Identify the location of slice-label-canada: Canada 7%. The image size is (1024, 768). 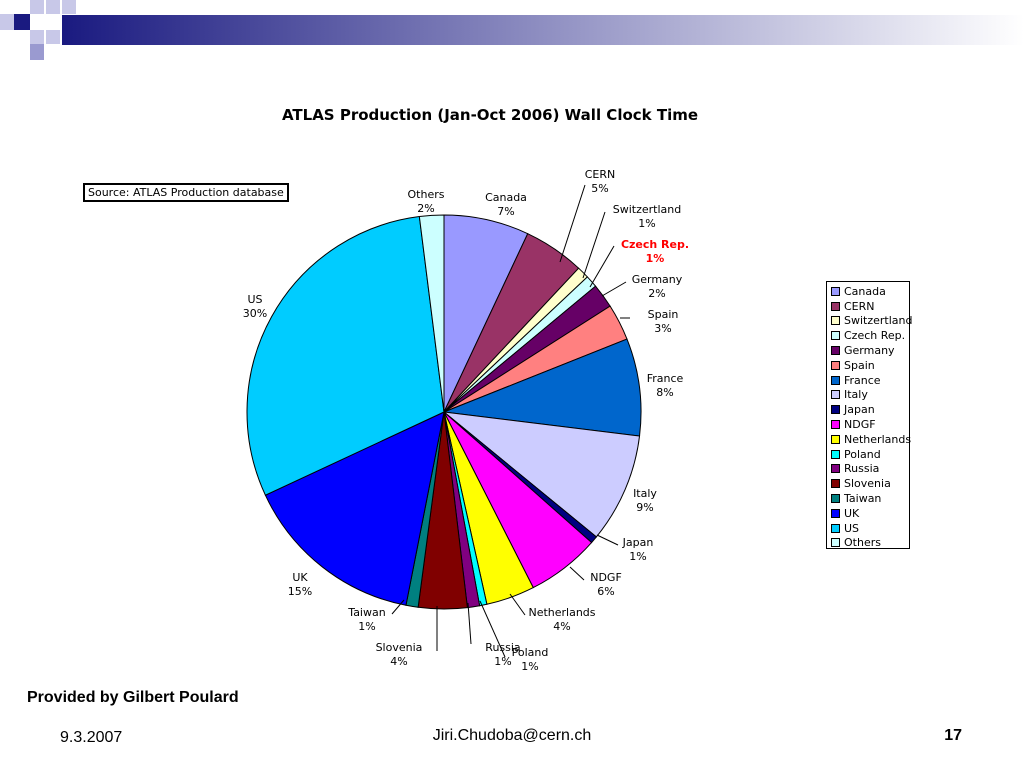
(506, 204).